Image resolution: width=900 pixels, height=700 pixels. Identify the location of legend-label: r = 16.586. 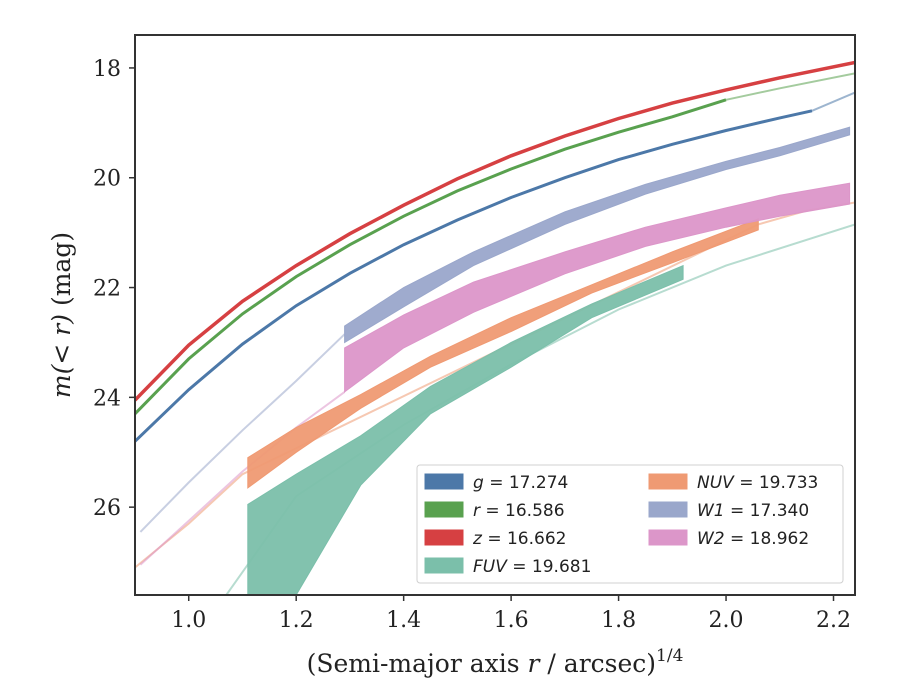
(519, 511).